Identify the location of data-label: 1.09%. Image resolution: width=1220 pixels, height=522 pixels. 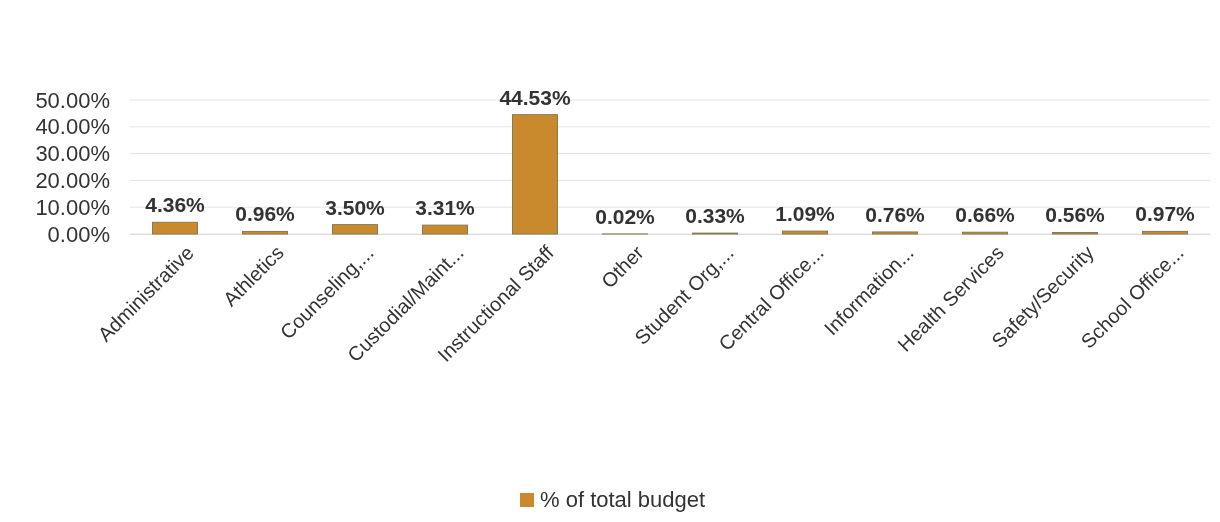
(805, 214).